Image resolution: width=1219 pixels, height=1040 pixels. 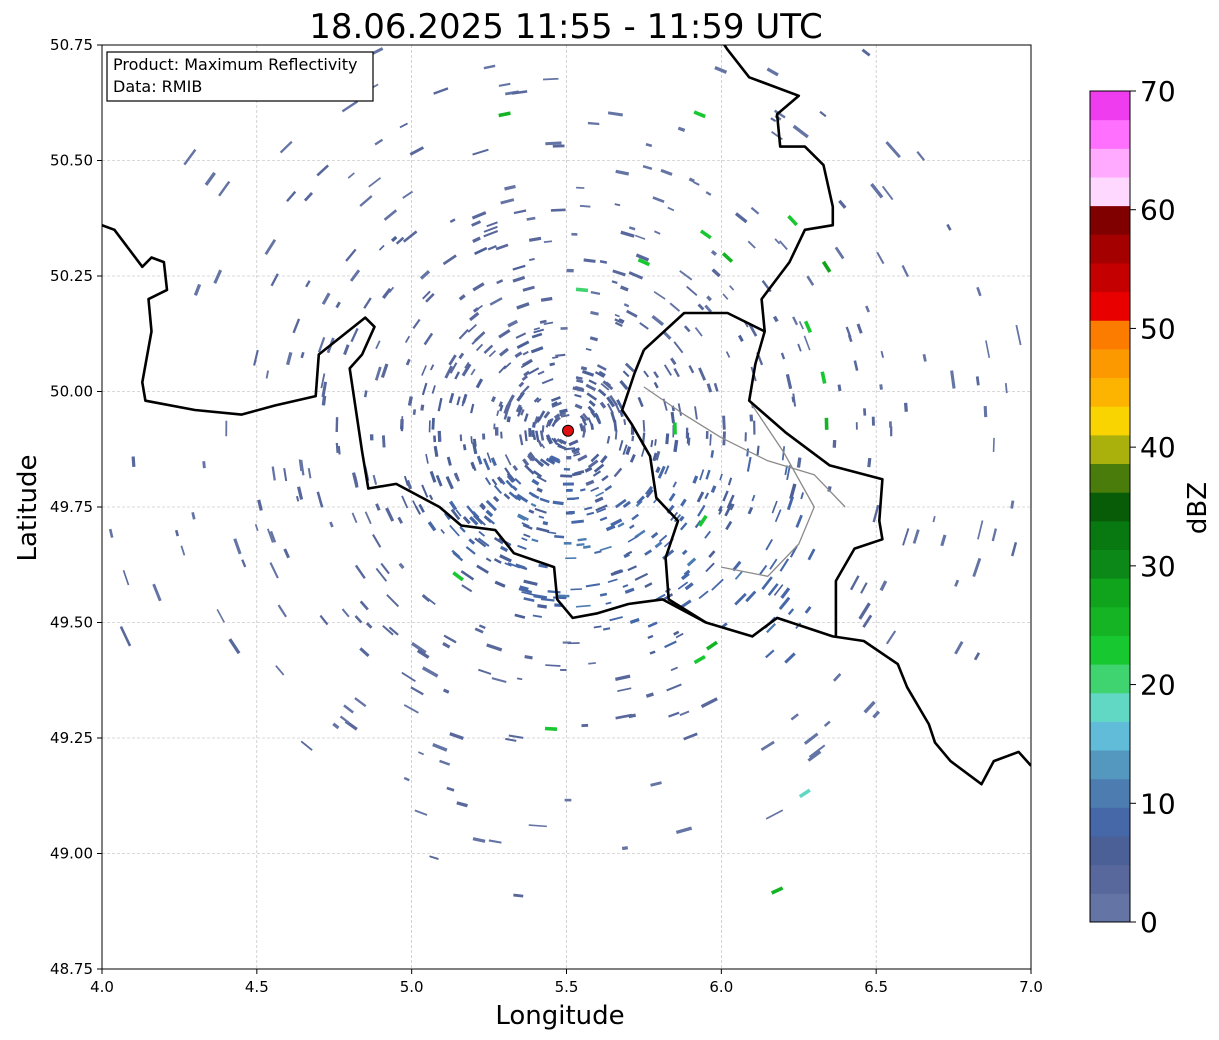 I want to click on colorbar-bands, so click(x=1110, y=507).